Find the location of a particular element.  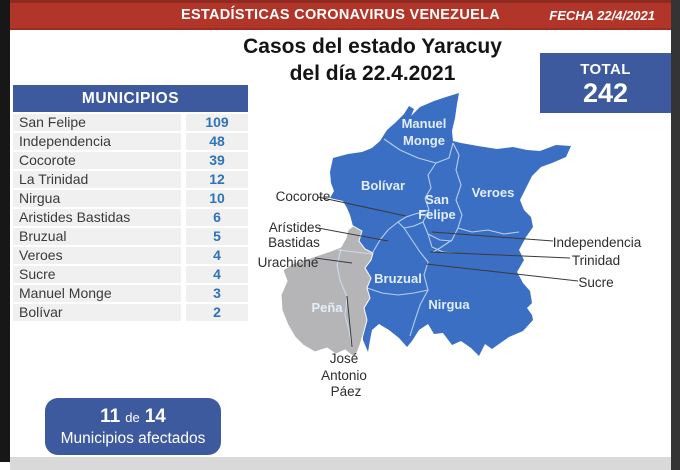

map-label-bolivar: Bolívar is located at coordinates (383, 185).